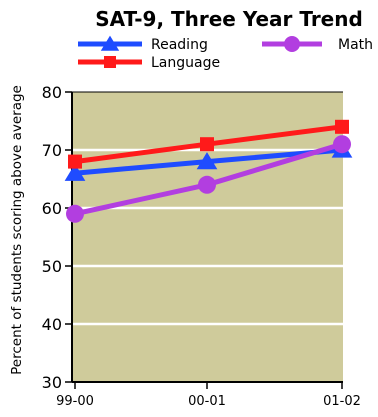 The image size is (378, 417). What do you see at coordinates (110, 43) in the screenshot?
I see `legend-marker-reading` at bounding box center [110, 43].